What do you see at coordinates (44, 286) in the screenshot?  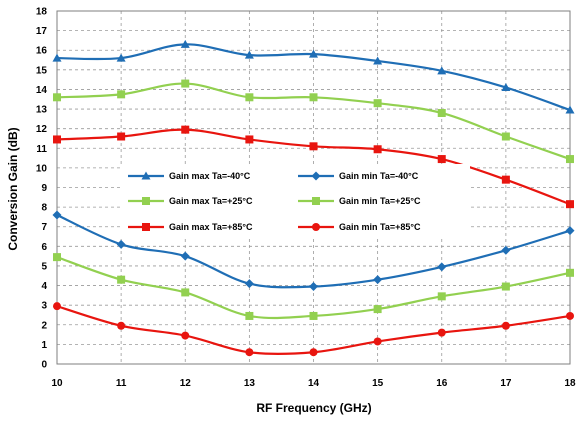 I see `y-tick-label: 4` at bounding box center [44, 286].